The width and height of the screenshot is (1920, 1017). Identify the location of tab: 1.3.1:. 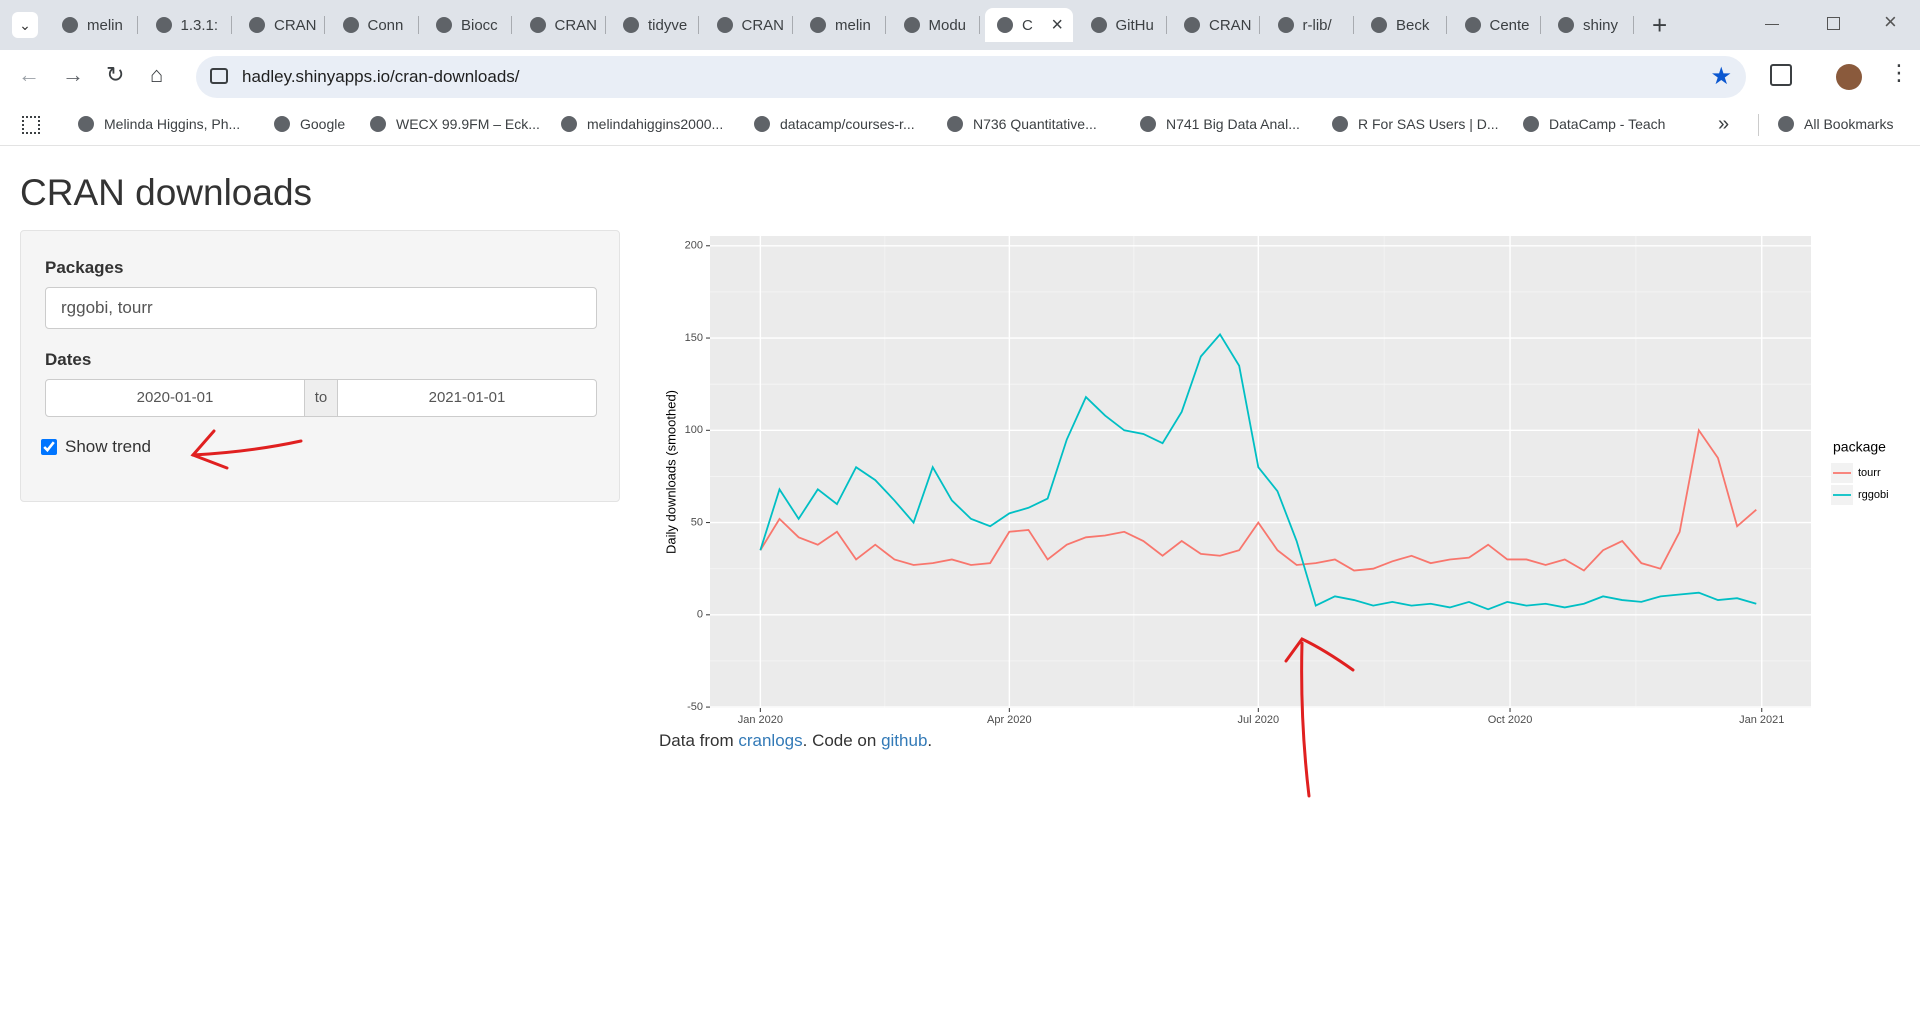
(188, 25).